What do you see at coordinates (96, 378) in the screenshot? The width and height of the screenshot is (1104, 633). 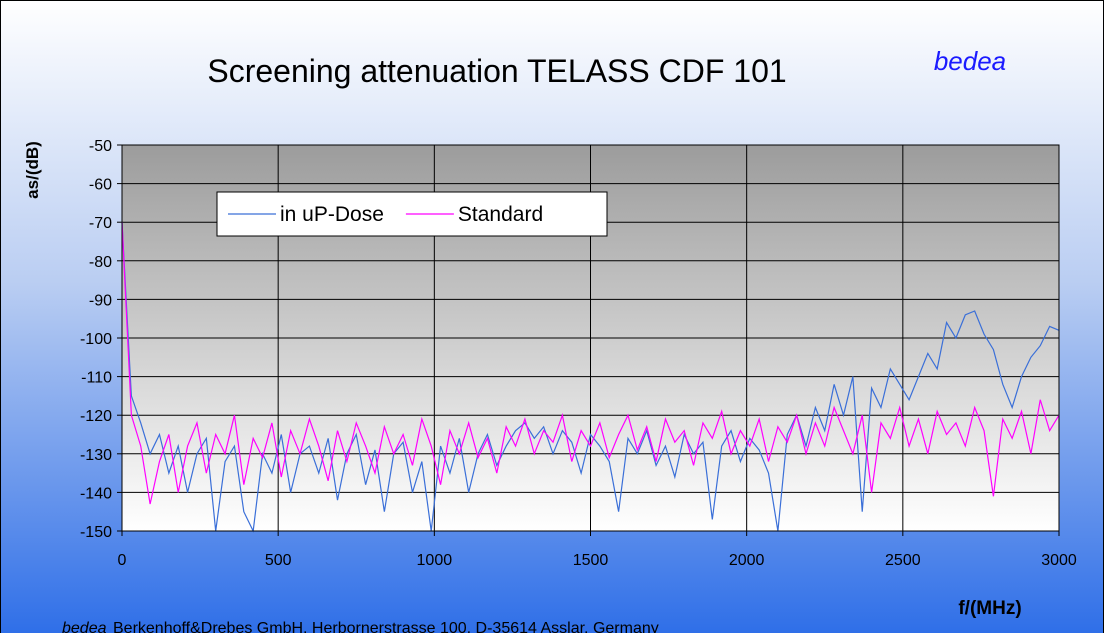 I see `y-tick-label: -110` at bounding box center [96, 378].